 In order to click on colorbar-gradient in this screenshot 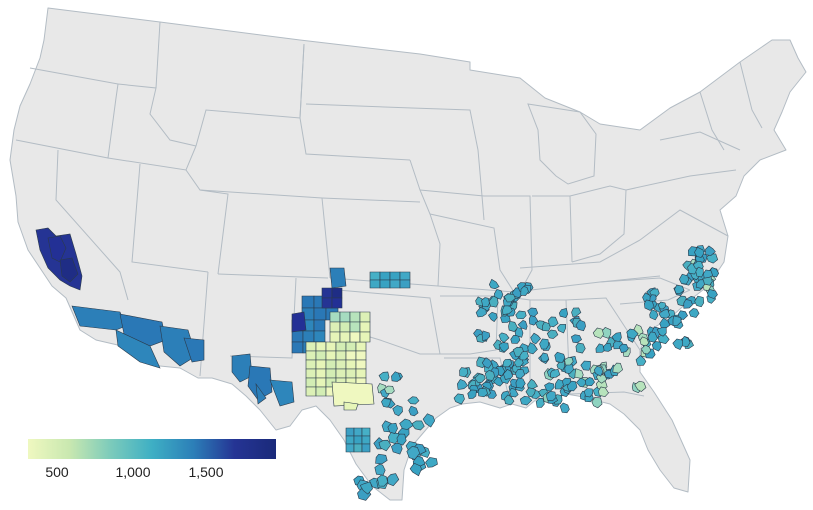, I will do `click(152, 449)`.